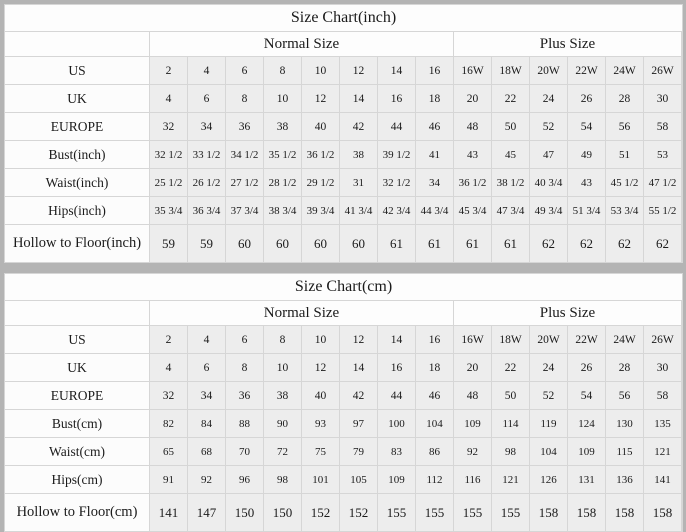 The width and height of the screenshot is (686, 532). I want to click on size-value-cell: 141, so click(168, 512).